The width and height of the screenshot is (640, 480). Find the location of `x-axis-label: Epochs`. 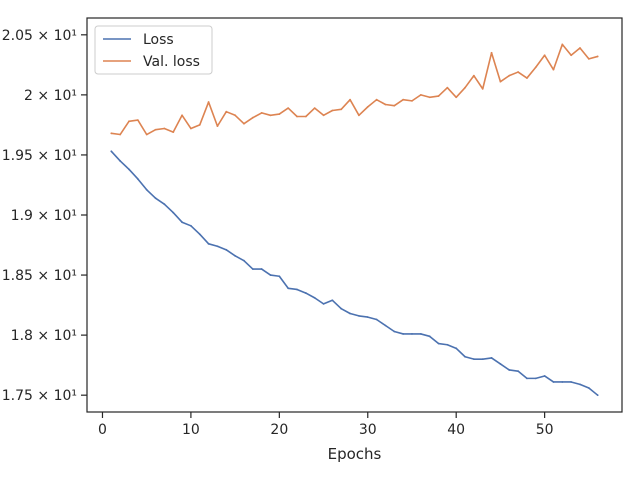

x-axis-label: Epochs is located at coordinates (355, 454).